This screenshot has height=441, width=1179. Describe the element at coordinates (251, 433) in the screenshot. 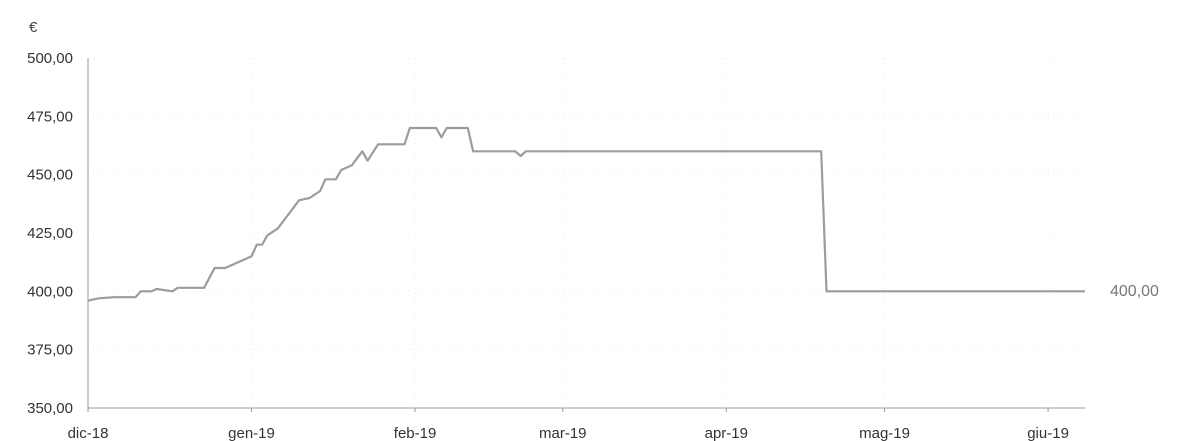

I see `x-tick-label: gen-19` at that location.